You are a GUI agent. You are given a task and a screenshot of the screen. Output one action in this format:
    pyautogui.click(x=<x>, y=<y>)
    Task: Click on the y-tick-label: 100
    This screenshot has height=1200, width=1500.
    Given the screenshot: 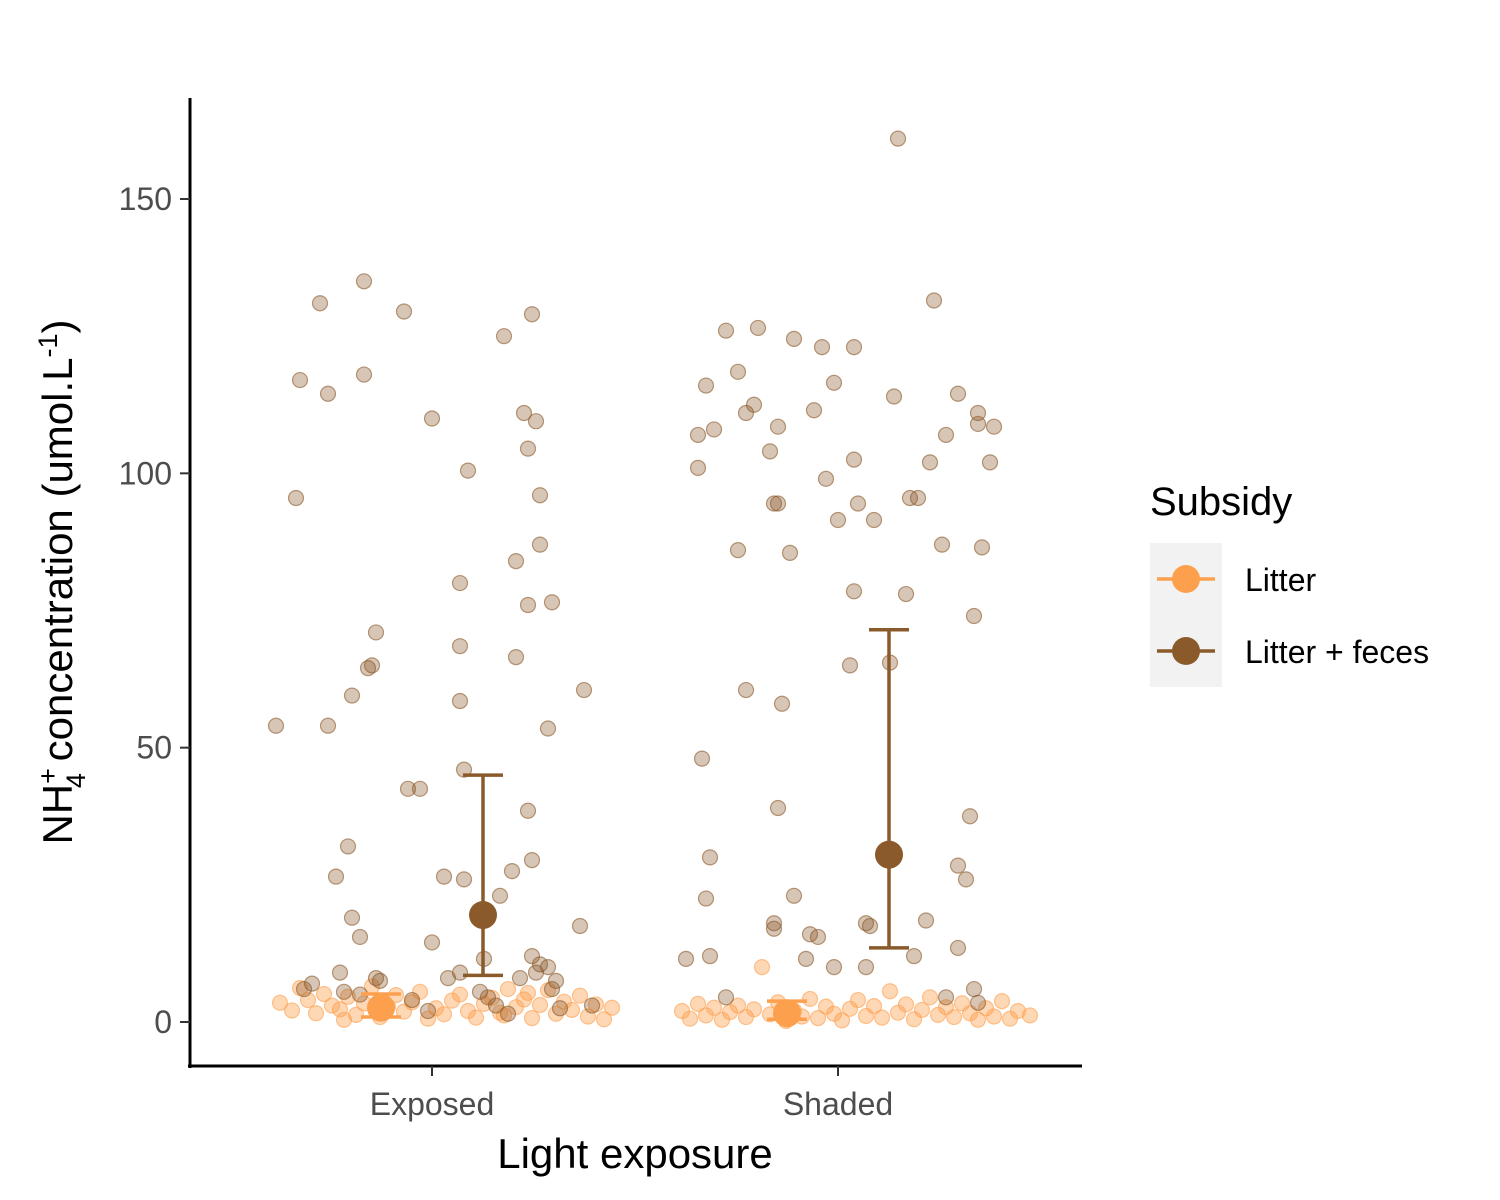 What is the action you would take?
    pyautogui.click(x=145, y=473)
    